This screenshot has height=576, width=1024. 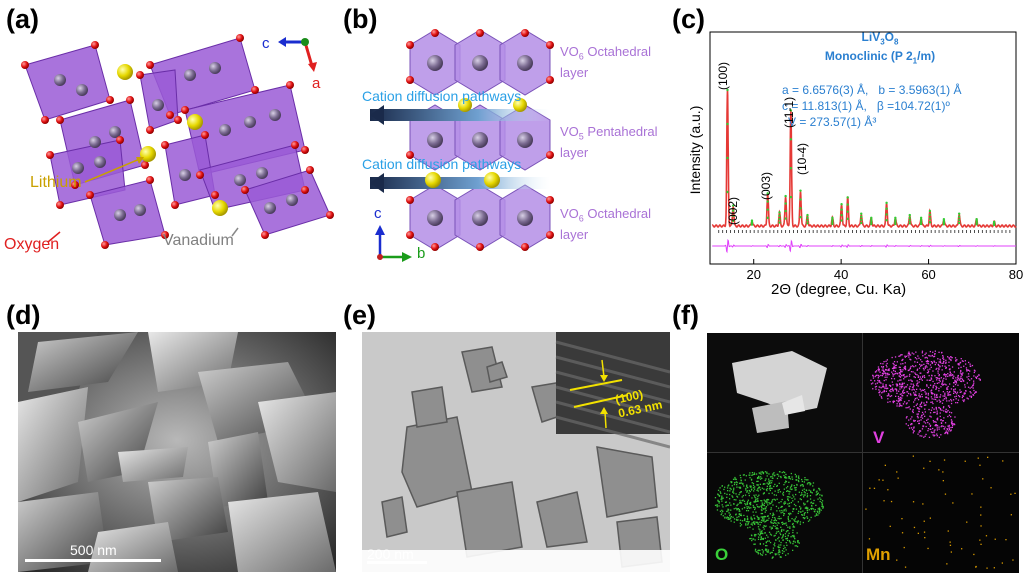 I want to click on axis-label-c-b: c, so click(x=378, y=213).